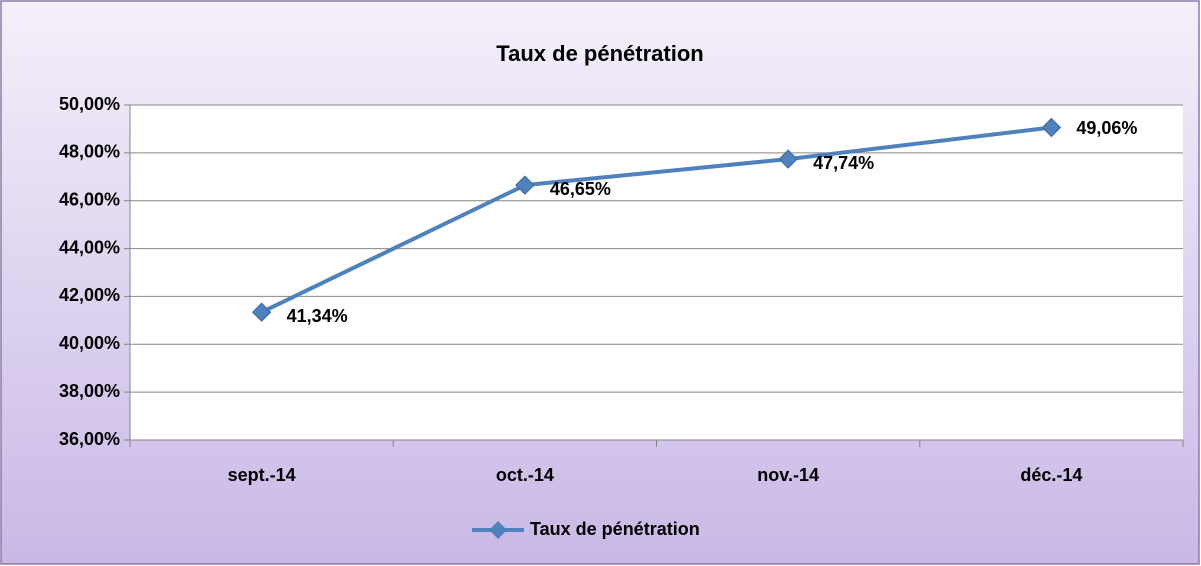 The image size is (1201, 566). I want to click on x-tick-label: oct.-14, so click(525, 475).